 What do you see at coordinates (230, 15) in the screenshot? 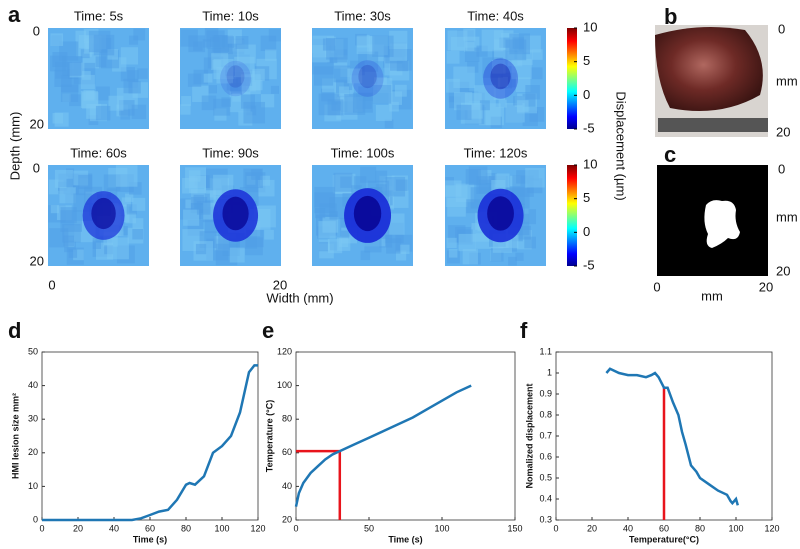
I see `map-title: Time: 10s` at bounding box center [230, 15].